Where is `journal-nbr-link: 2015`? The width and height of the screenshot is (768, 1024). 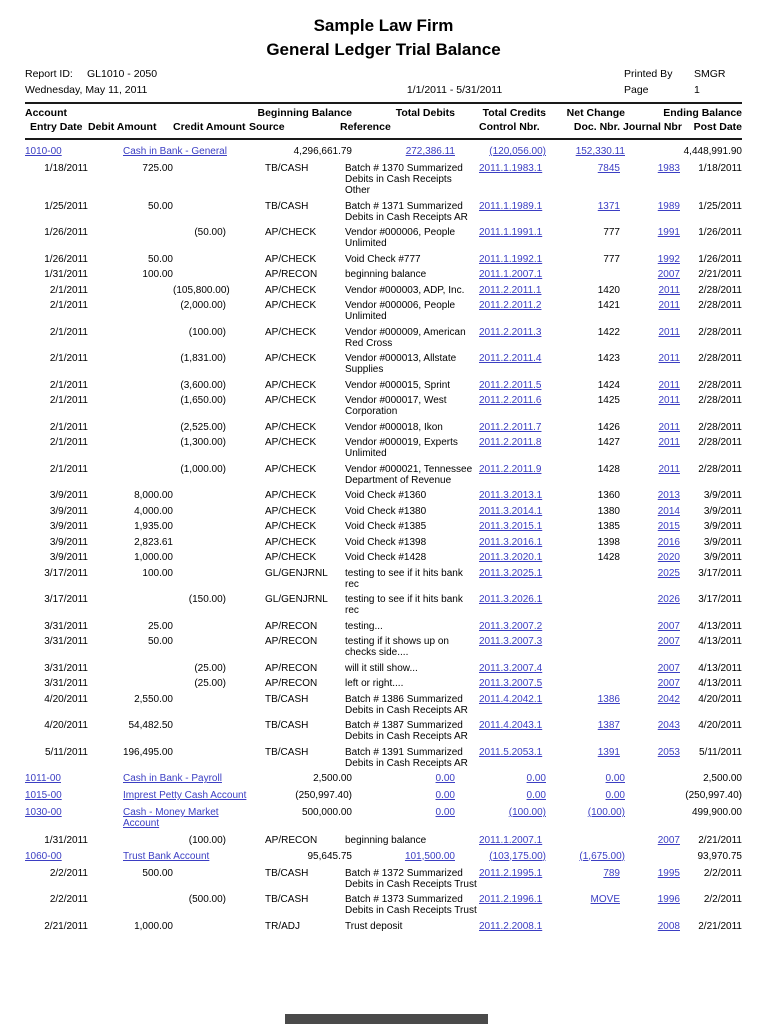 journal-nbr-link: 2015 is located at coordinates (668, 526).